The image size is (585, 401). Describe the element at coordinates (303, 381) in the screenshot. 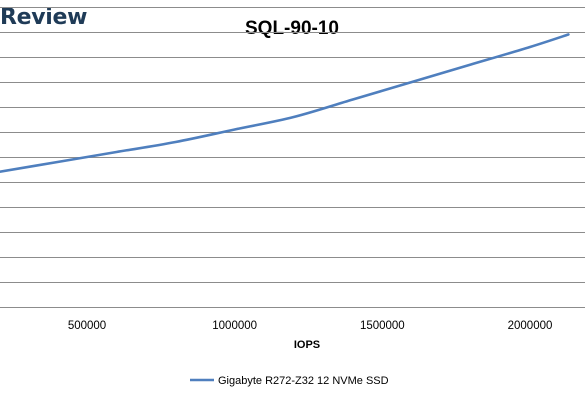

I see `legend-label: Gigabyte R272-Z32 12 NVMe SSD` at that location.